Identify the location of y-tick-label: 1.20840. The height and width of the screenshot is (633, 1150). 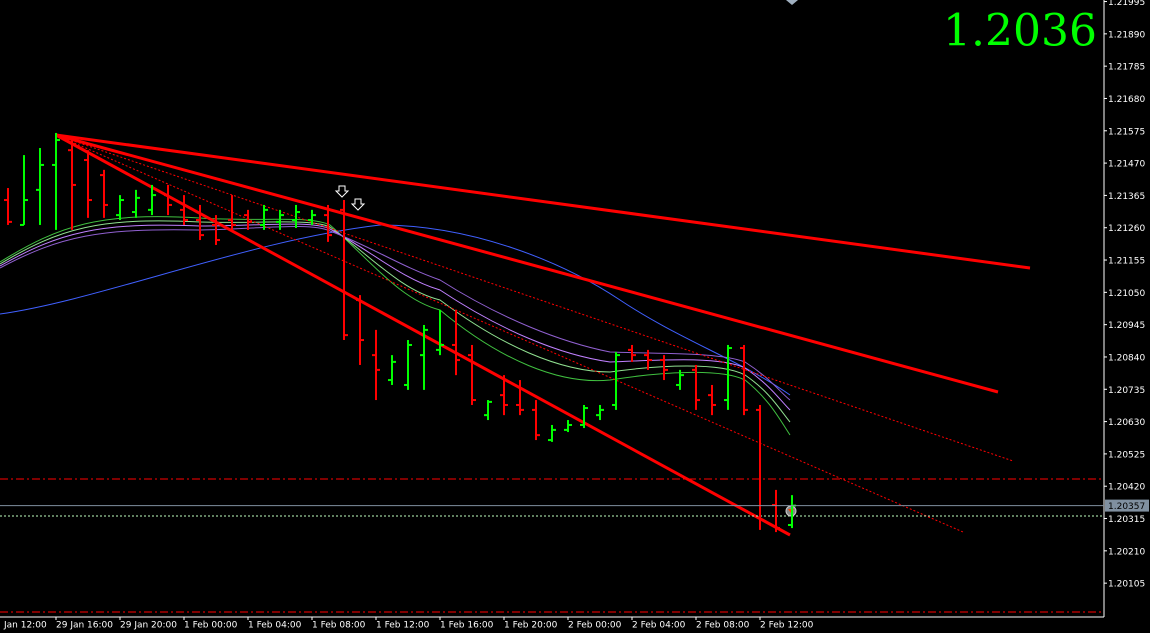
(1126, 358).